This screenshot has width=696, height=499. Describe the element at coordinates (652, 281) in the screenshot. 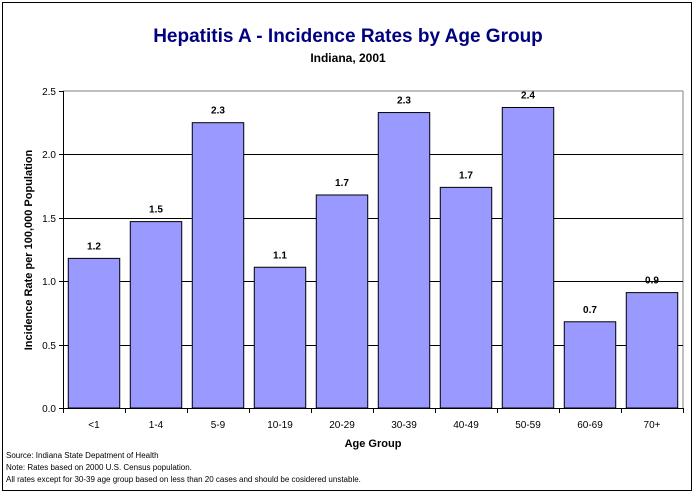

I see `data-label: 0.9` at that location.